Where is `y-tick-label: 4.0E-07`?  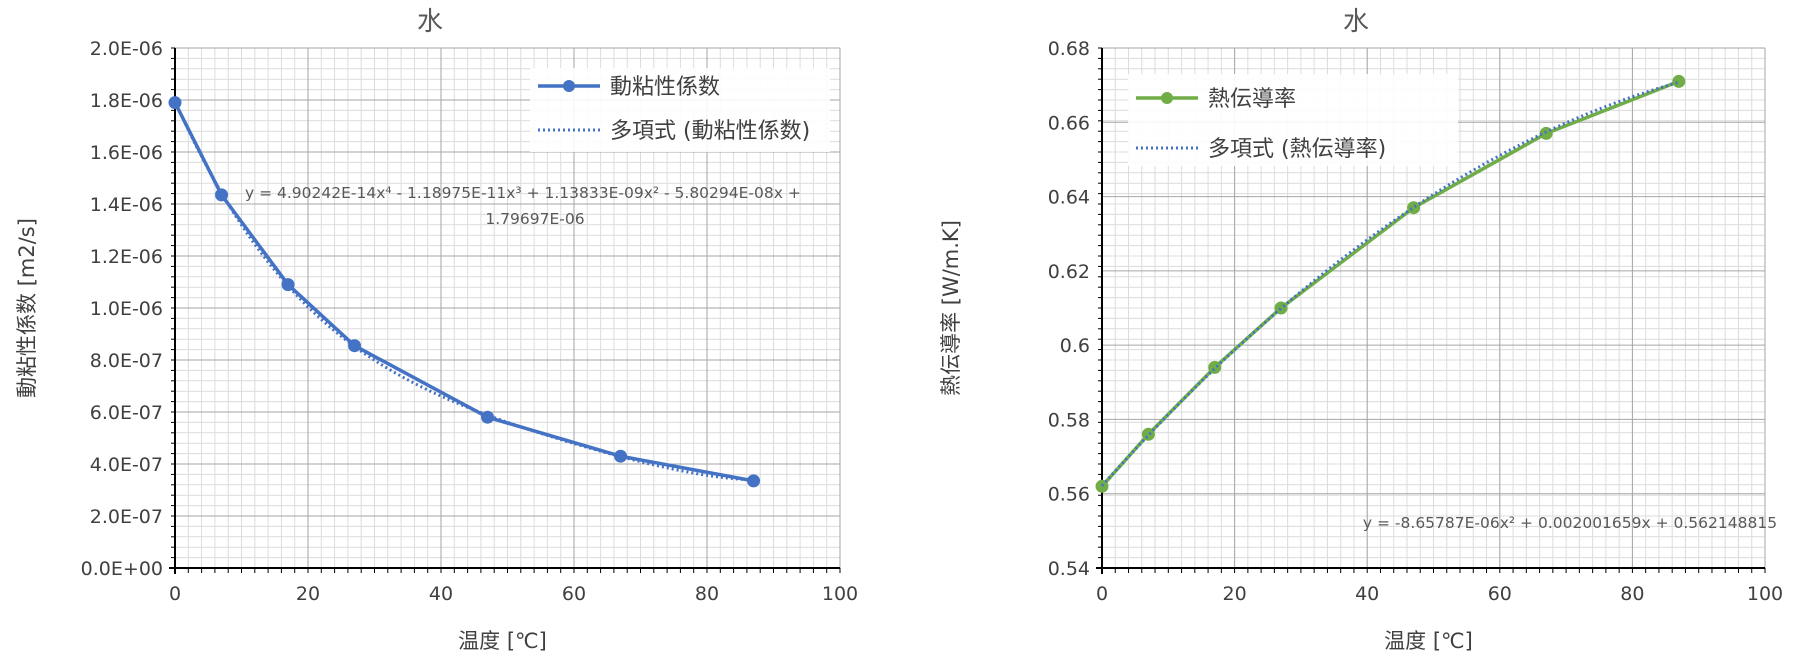 y-tick-label: 4.0E-07 is located at coordinates (126, 465).